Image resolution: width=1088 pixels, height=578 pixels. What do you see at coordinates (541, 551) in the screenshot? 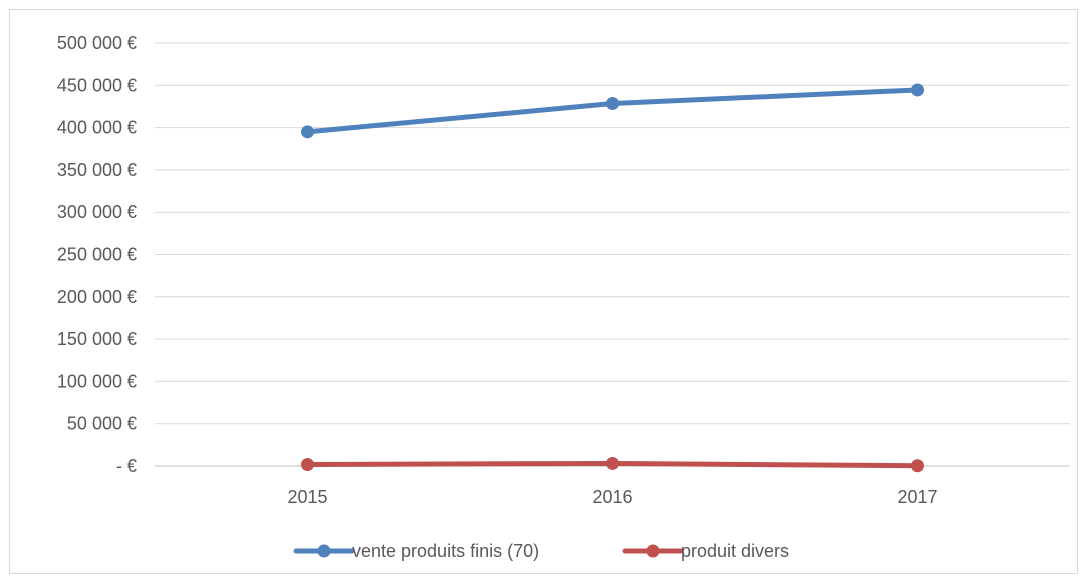
I see `legend: vente produits finis (70) produit divers` at bounding box center [541, 551].